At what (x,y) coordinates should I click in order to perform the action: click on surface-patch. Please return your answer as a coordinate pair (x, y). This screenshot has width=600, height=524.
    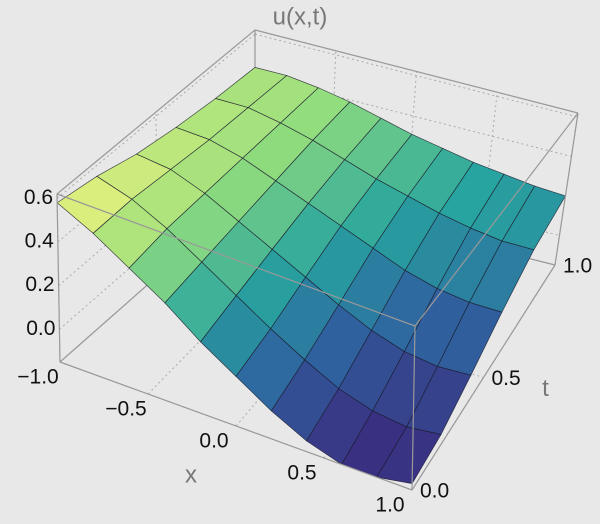
    Looking at the image, I should click on (409, 455).